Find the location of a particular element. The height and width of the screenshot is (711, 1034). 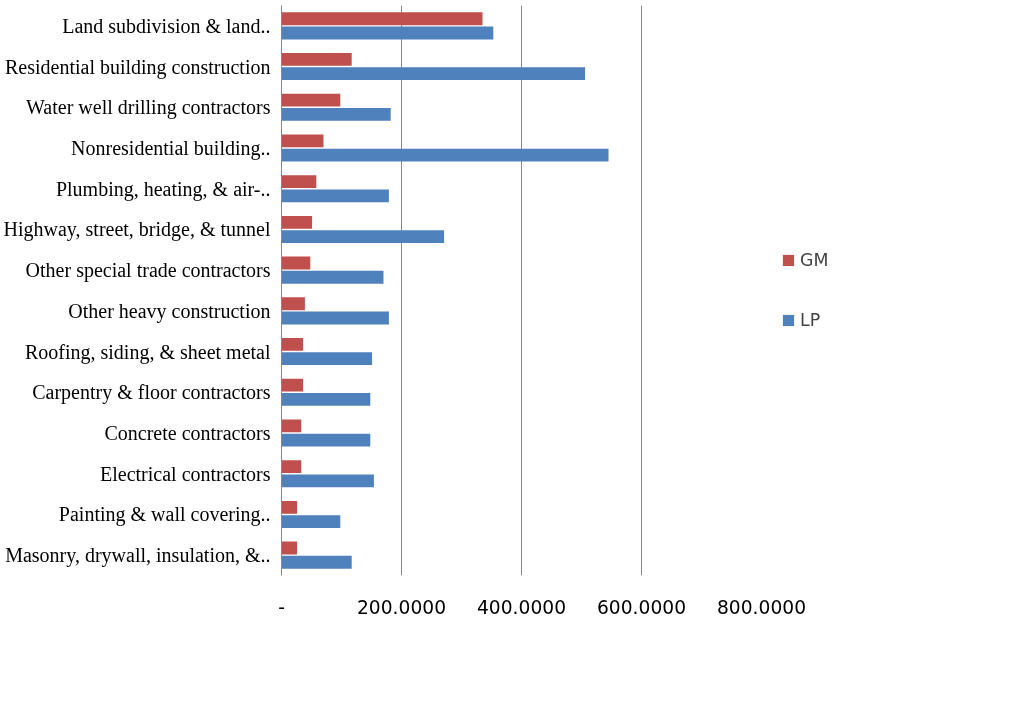

y-tick-label: Roofing, siding, & sheet metal is located at coordinates (147, 352).